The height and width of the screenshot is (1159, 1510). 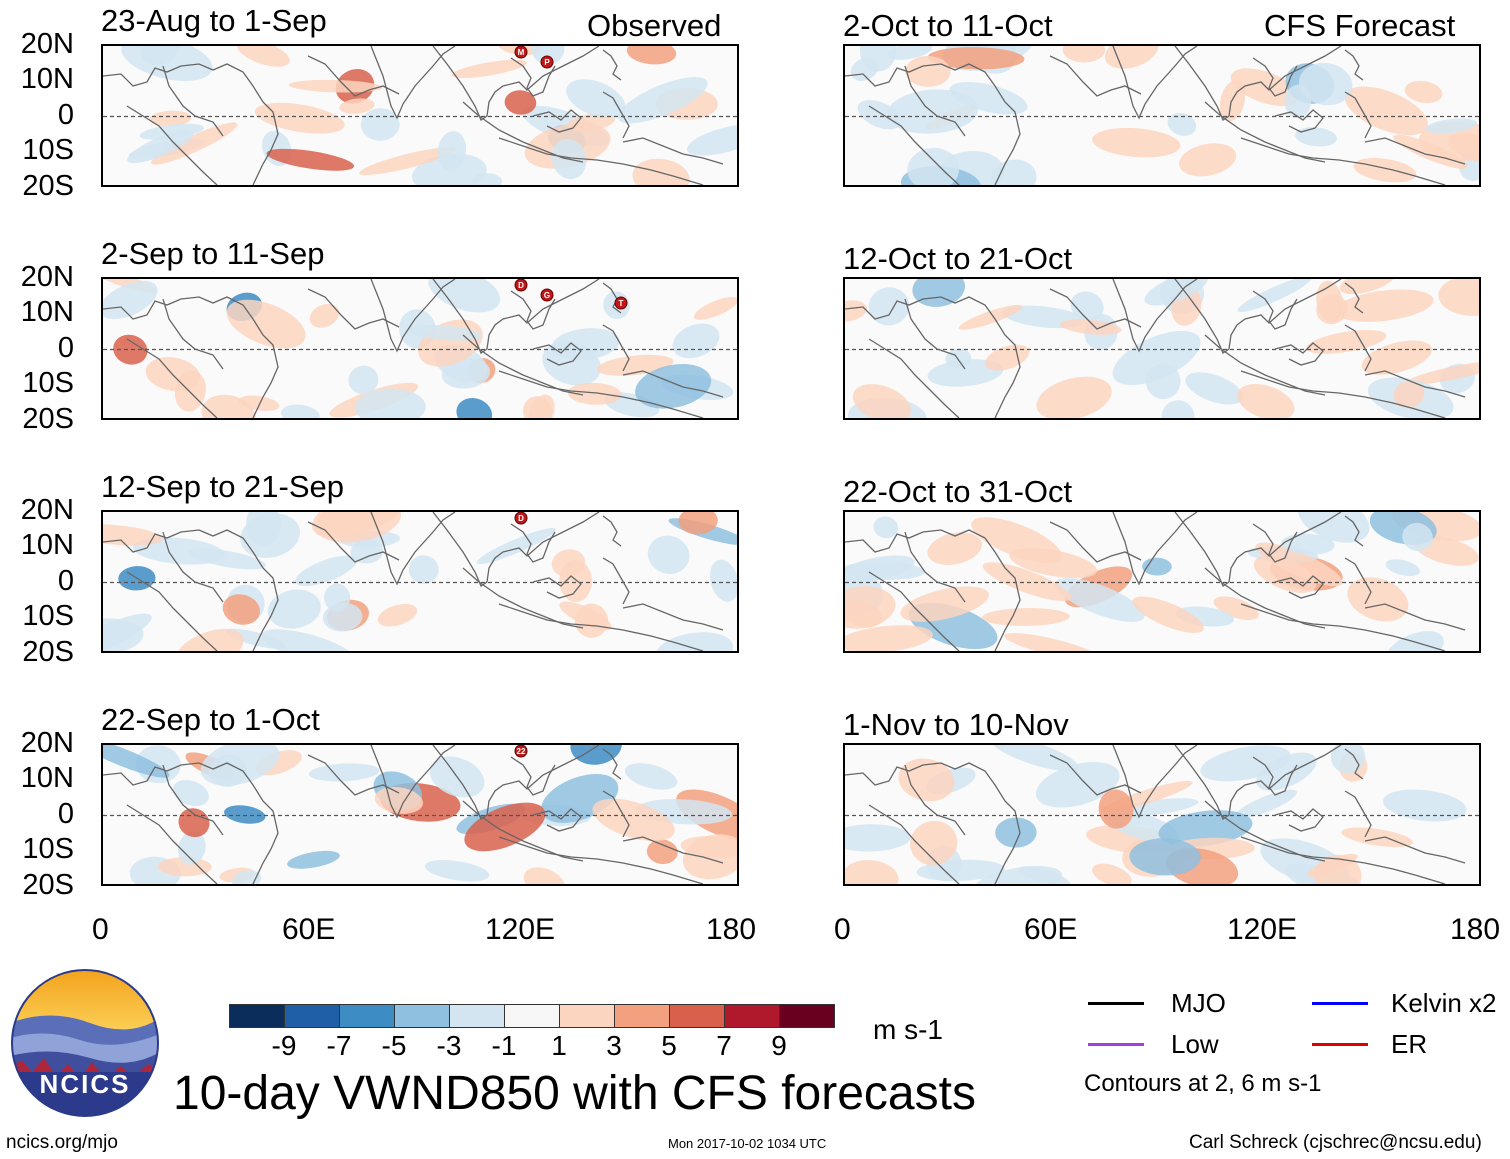 I want to click on lon-label-left-180: 180, so click(x=731, y=929).